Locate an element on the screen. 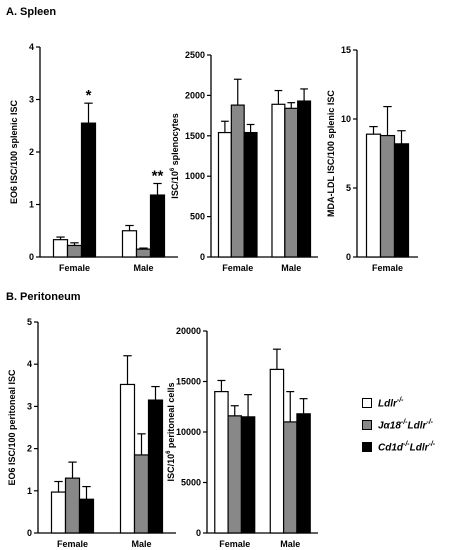 Image resolution: width=455 pixels, height=550 pixels. y-tick-label: 5000 is located at coordinates (191, 483).